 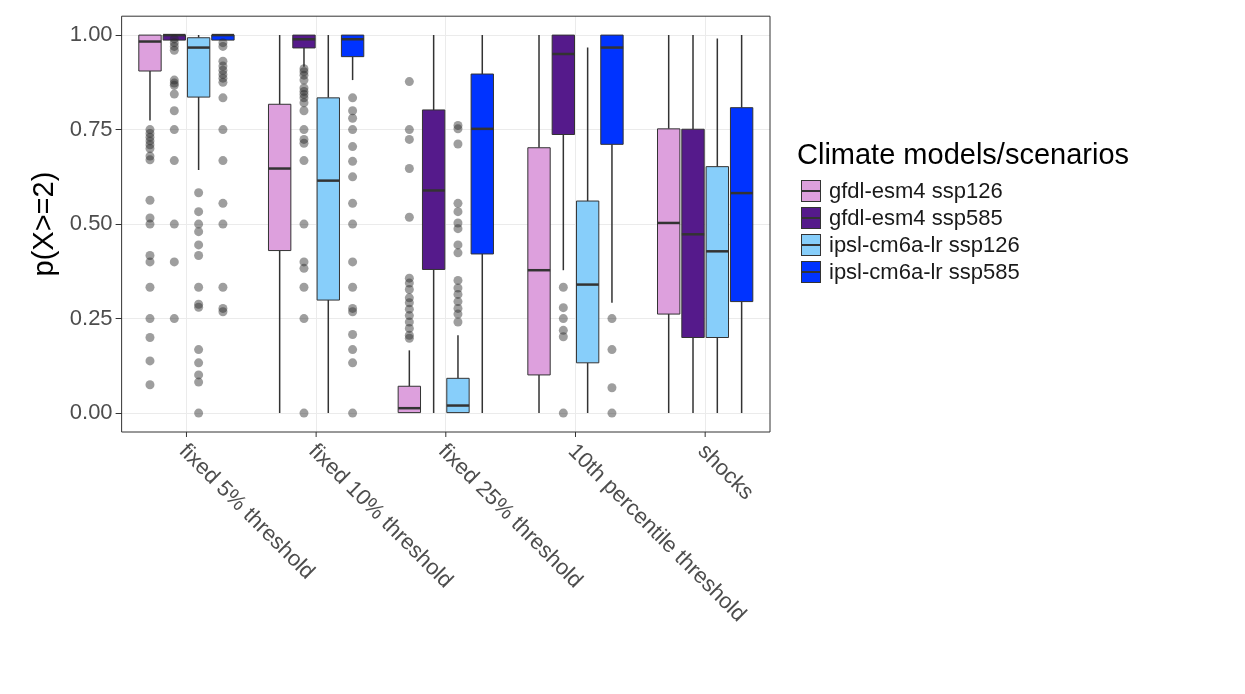 What do you see at coordinates (43, 224) in the screenshot?
I see `y-axis-title: p(X>=2)` at bounding box center [43, 224].